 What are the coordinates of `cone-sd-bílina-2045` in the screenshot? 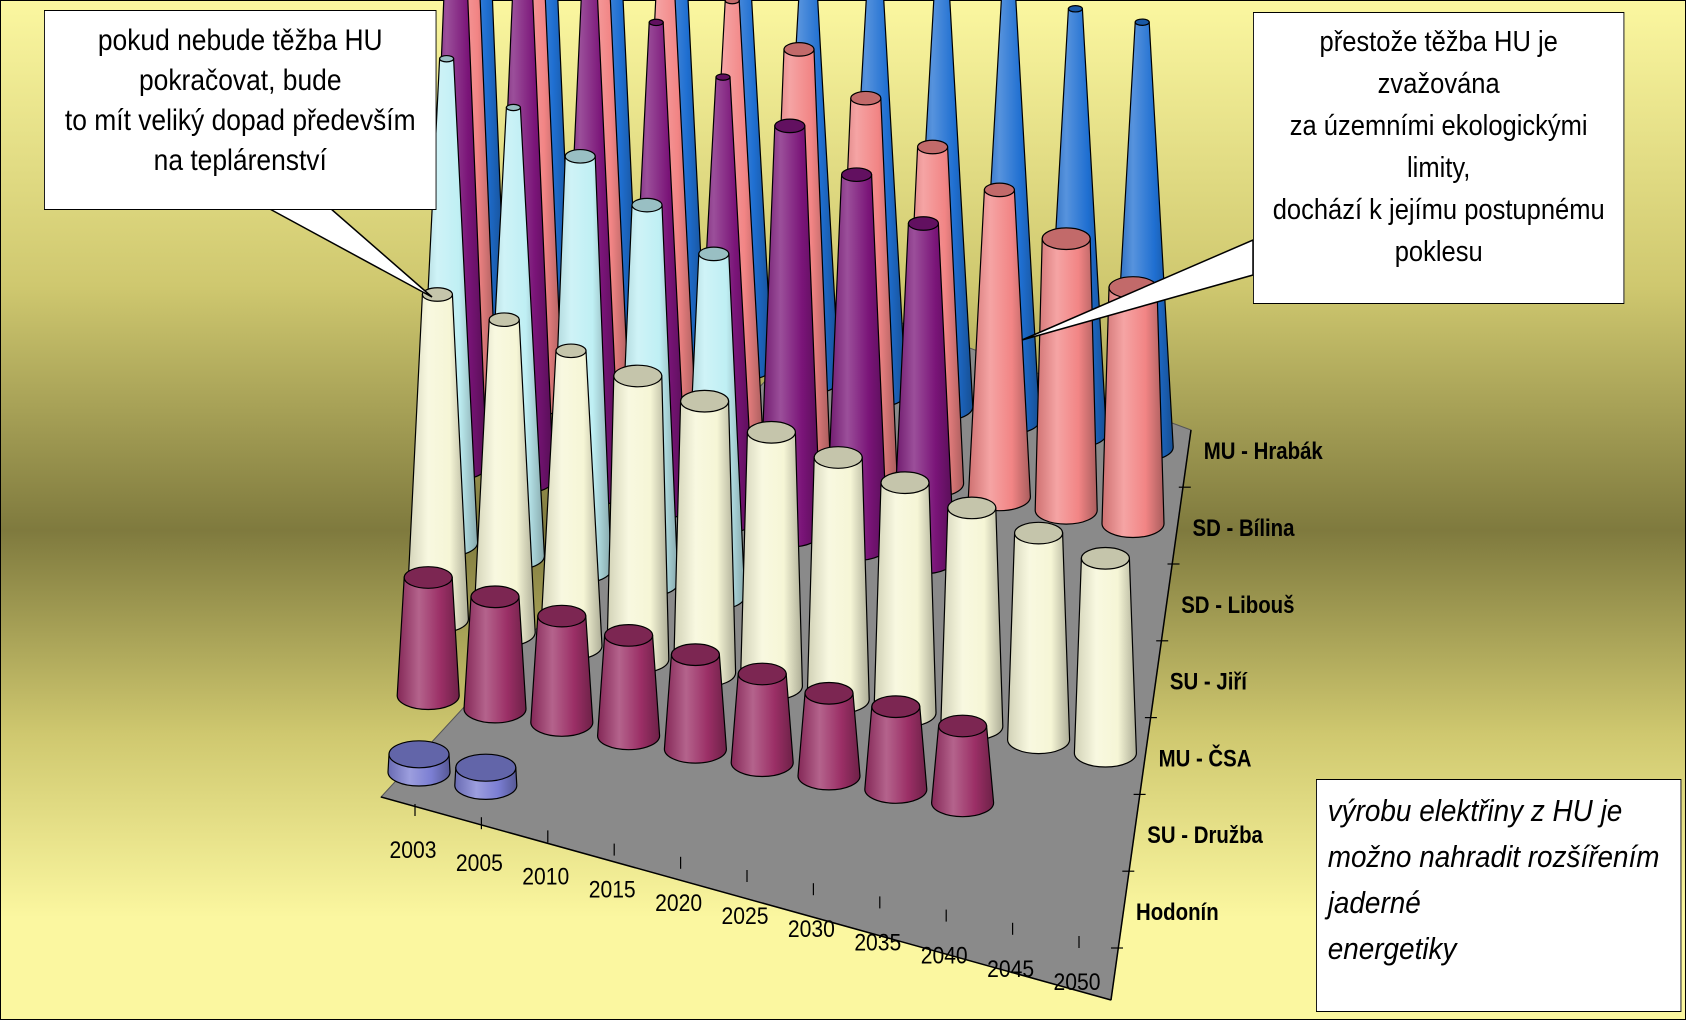 It's located at (1066, 376).